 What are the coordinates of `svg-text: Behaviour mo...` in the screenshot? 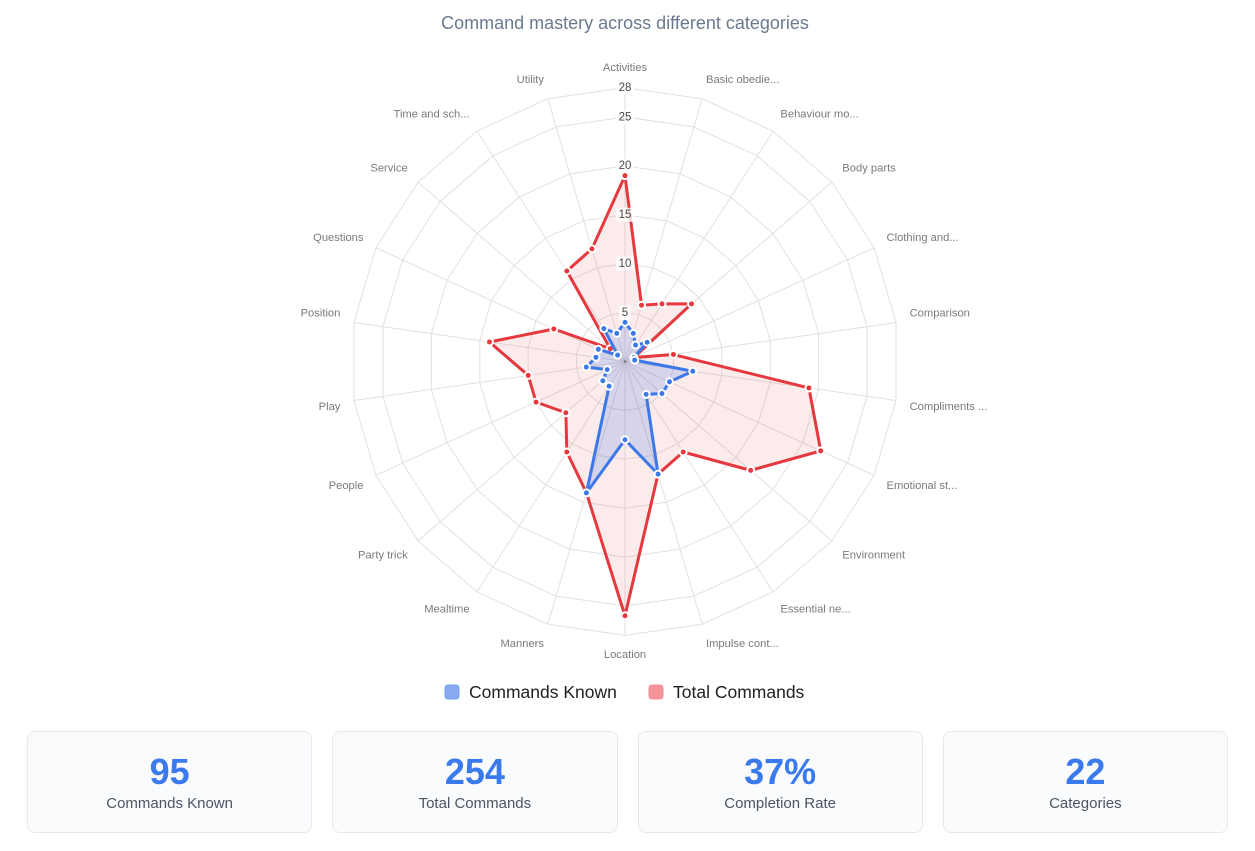 It's located at (819, 115).